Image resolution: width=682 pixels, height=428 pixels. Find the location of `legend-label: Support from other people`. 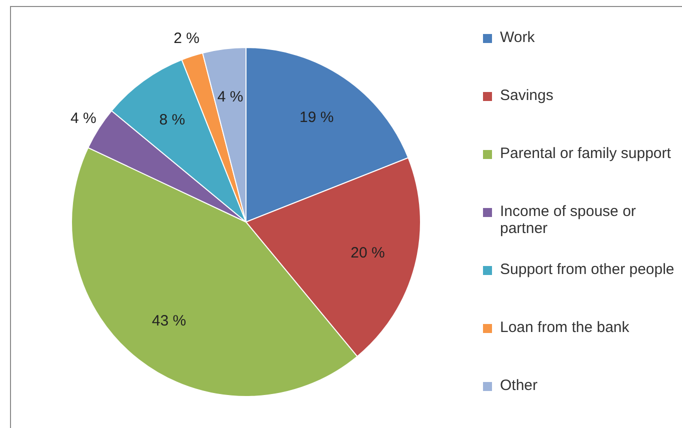

legend-label: Support from other people is located at coordinates (587, 269).